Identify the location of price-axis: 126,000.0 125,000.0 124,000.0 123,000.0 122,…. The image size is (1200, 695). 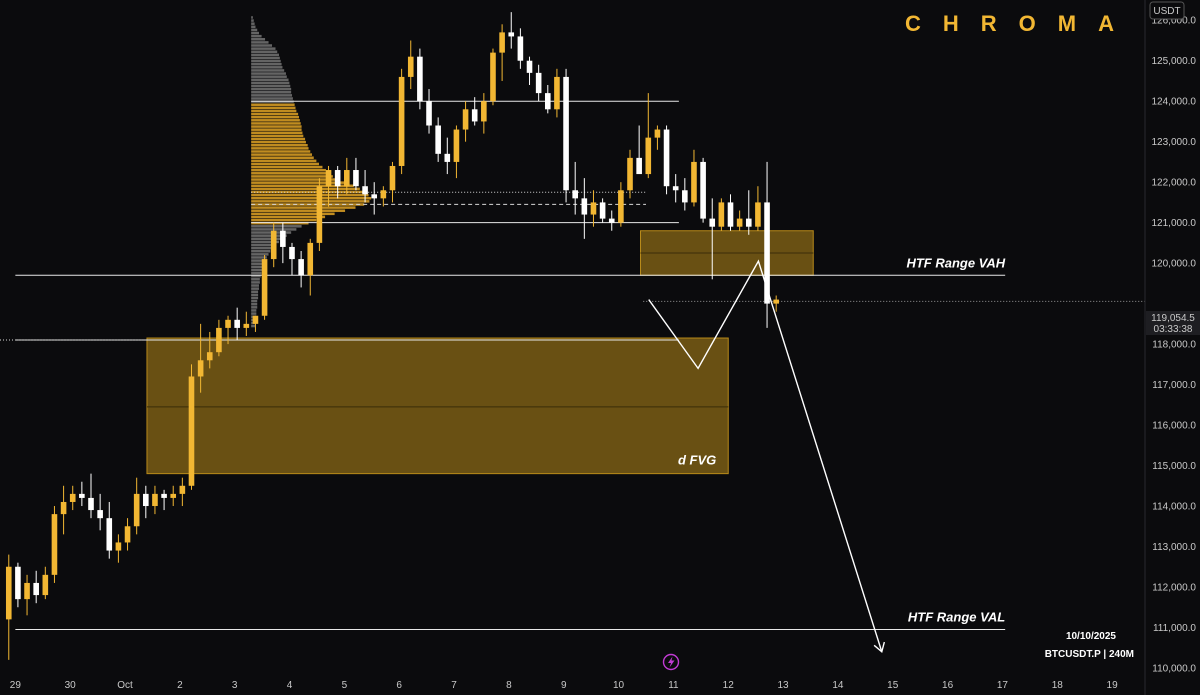
(1174, 345).